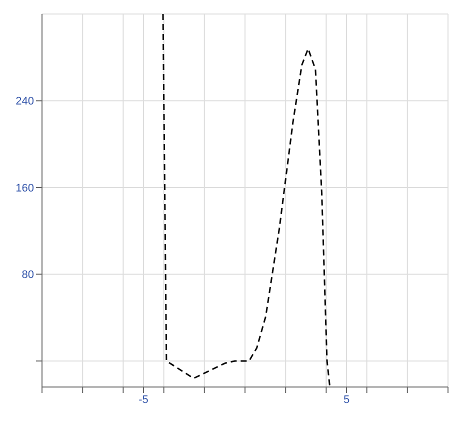 This screenshot has height=425, width=468. What do you see at coordinates (28, 275) in the screenshot?
I see `y-tick-label: 80` at bounding box center [28, 275].